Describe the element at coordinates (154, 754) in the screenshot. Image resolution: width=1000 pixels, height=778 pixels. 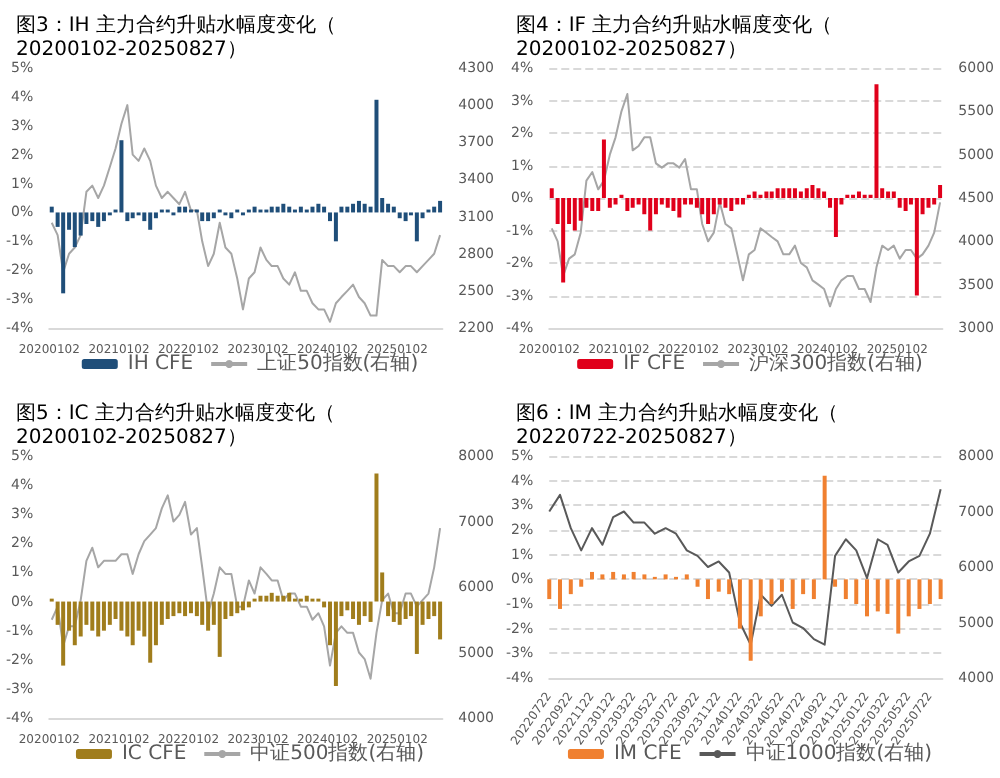
I see `legend-label: IC CFE` at that location.